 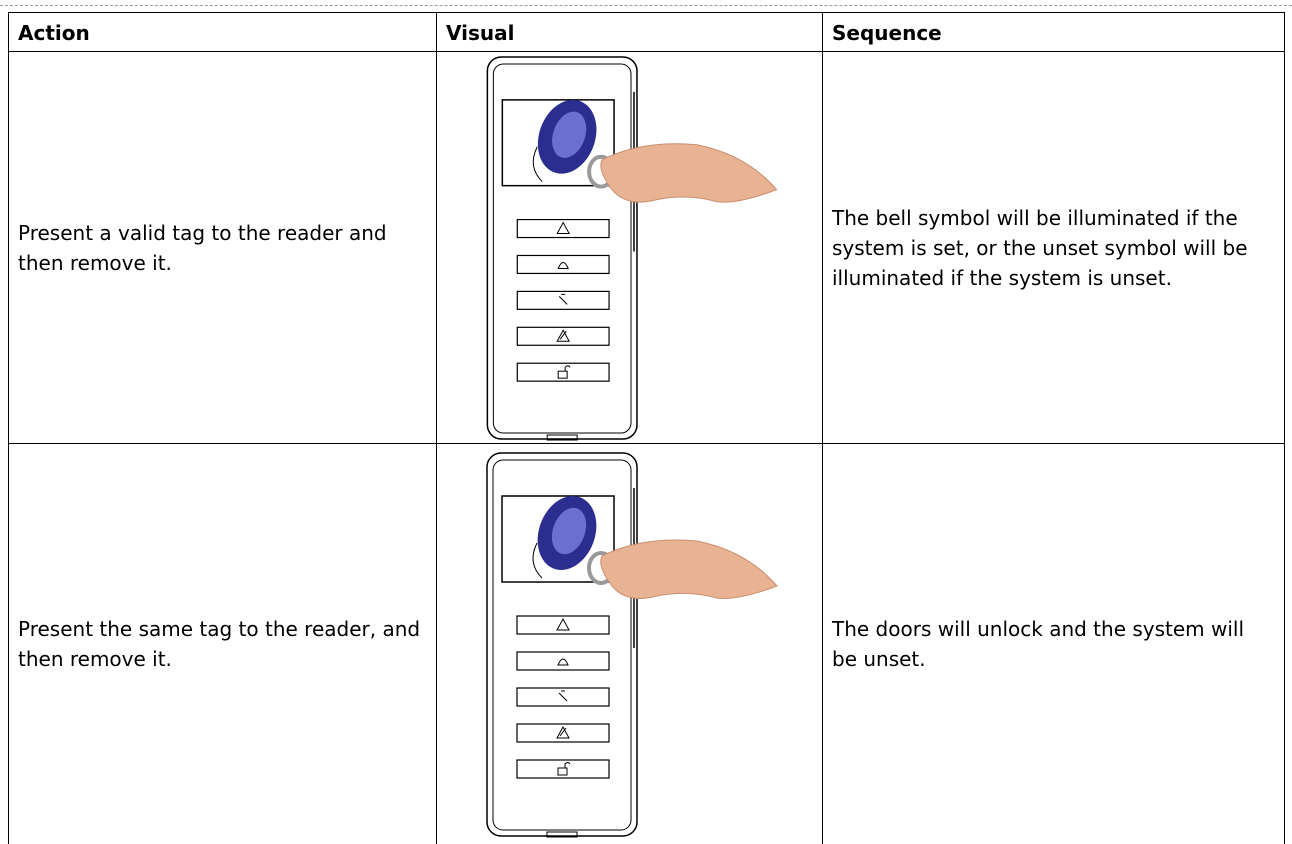 I want to click on header-cell: Action, so click(x=222, y=32).